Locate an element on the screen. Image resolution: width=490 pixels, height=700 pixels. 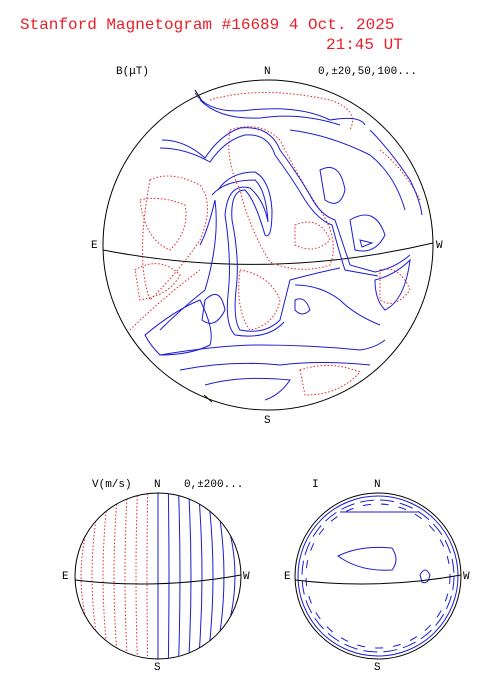
i-panel: I N E W S is located at coordinates (377, 576).